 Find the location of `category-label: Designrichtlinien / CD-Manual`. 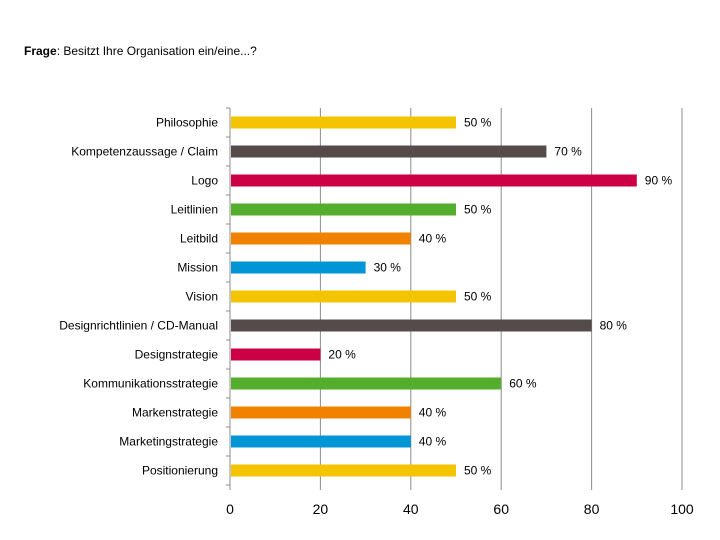

category-label: Designrichtlinien / CD-Manual is located at coordinates (138, 326).